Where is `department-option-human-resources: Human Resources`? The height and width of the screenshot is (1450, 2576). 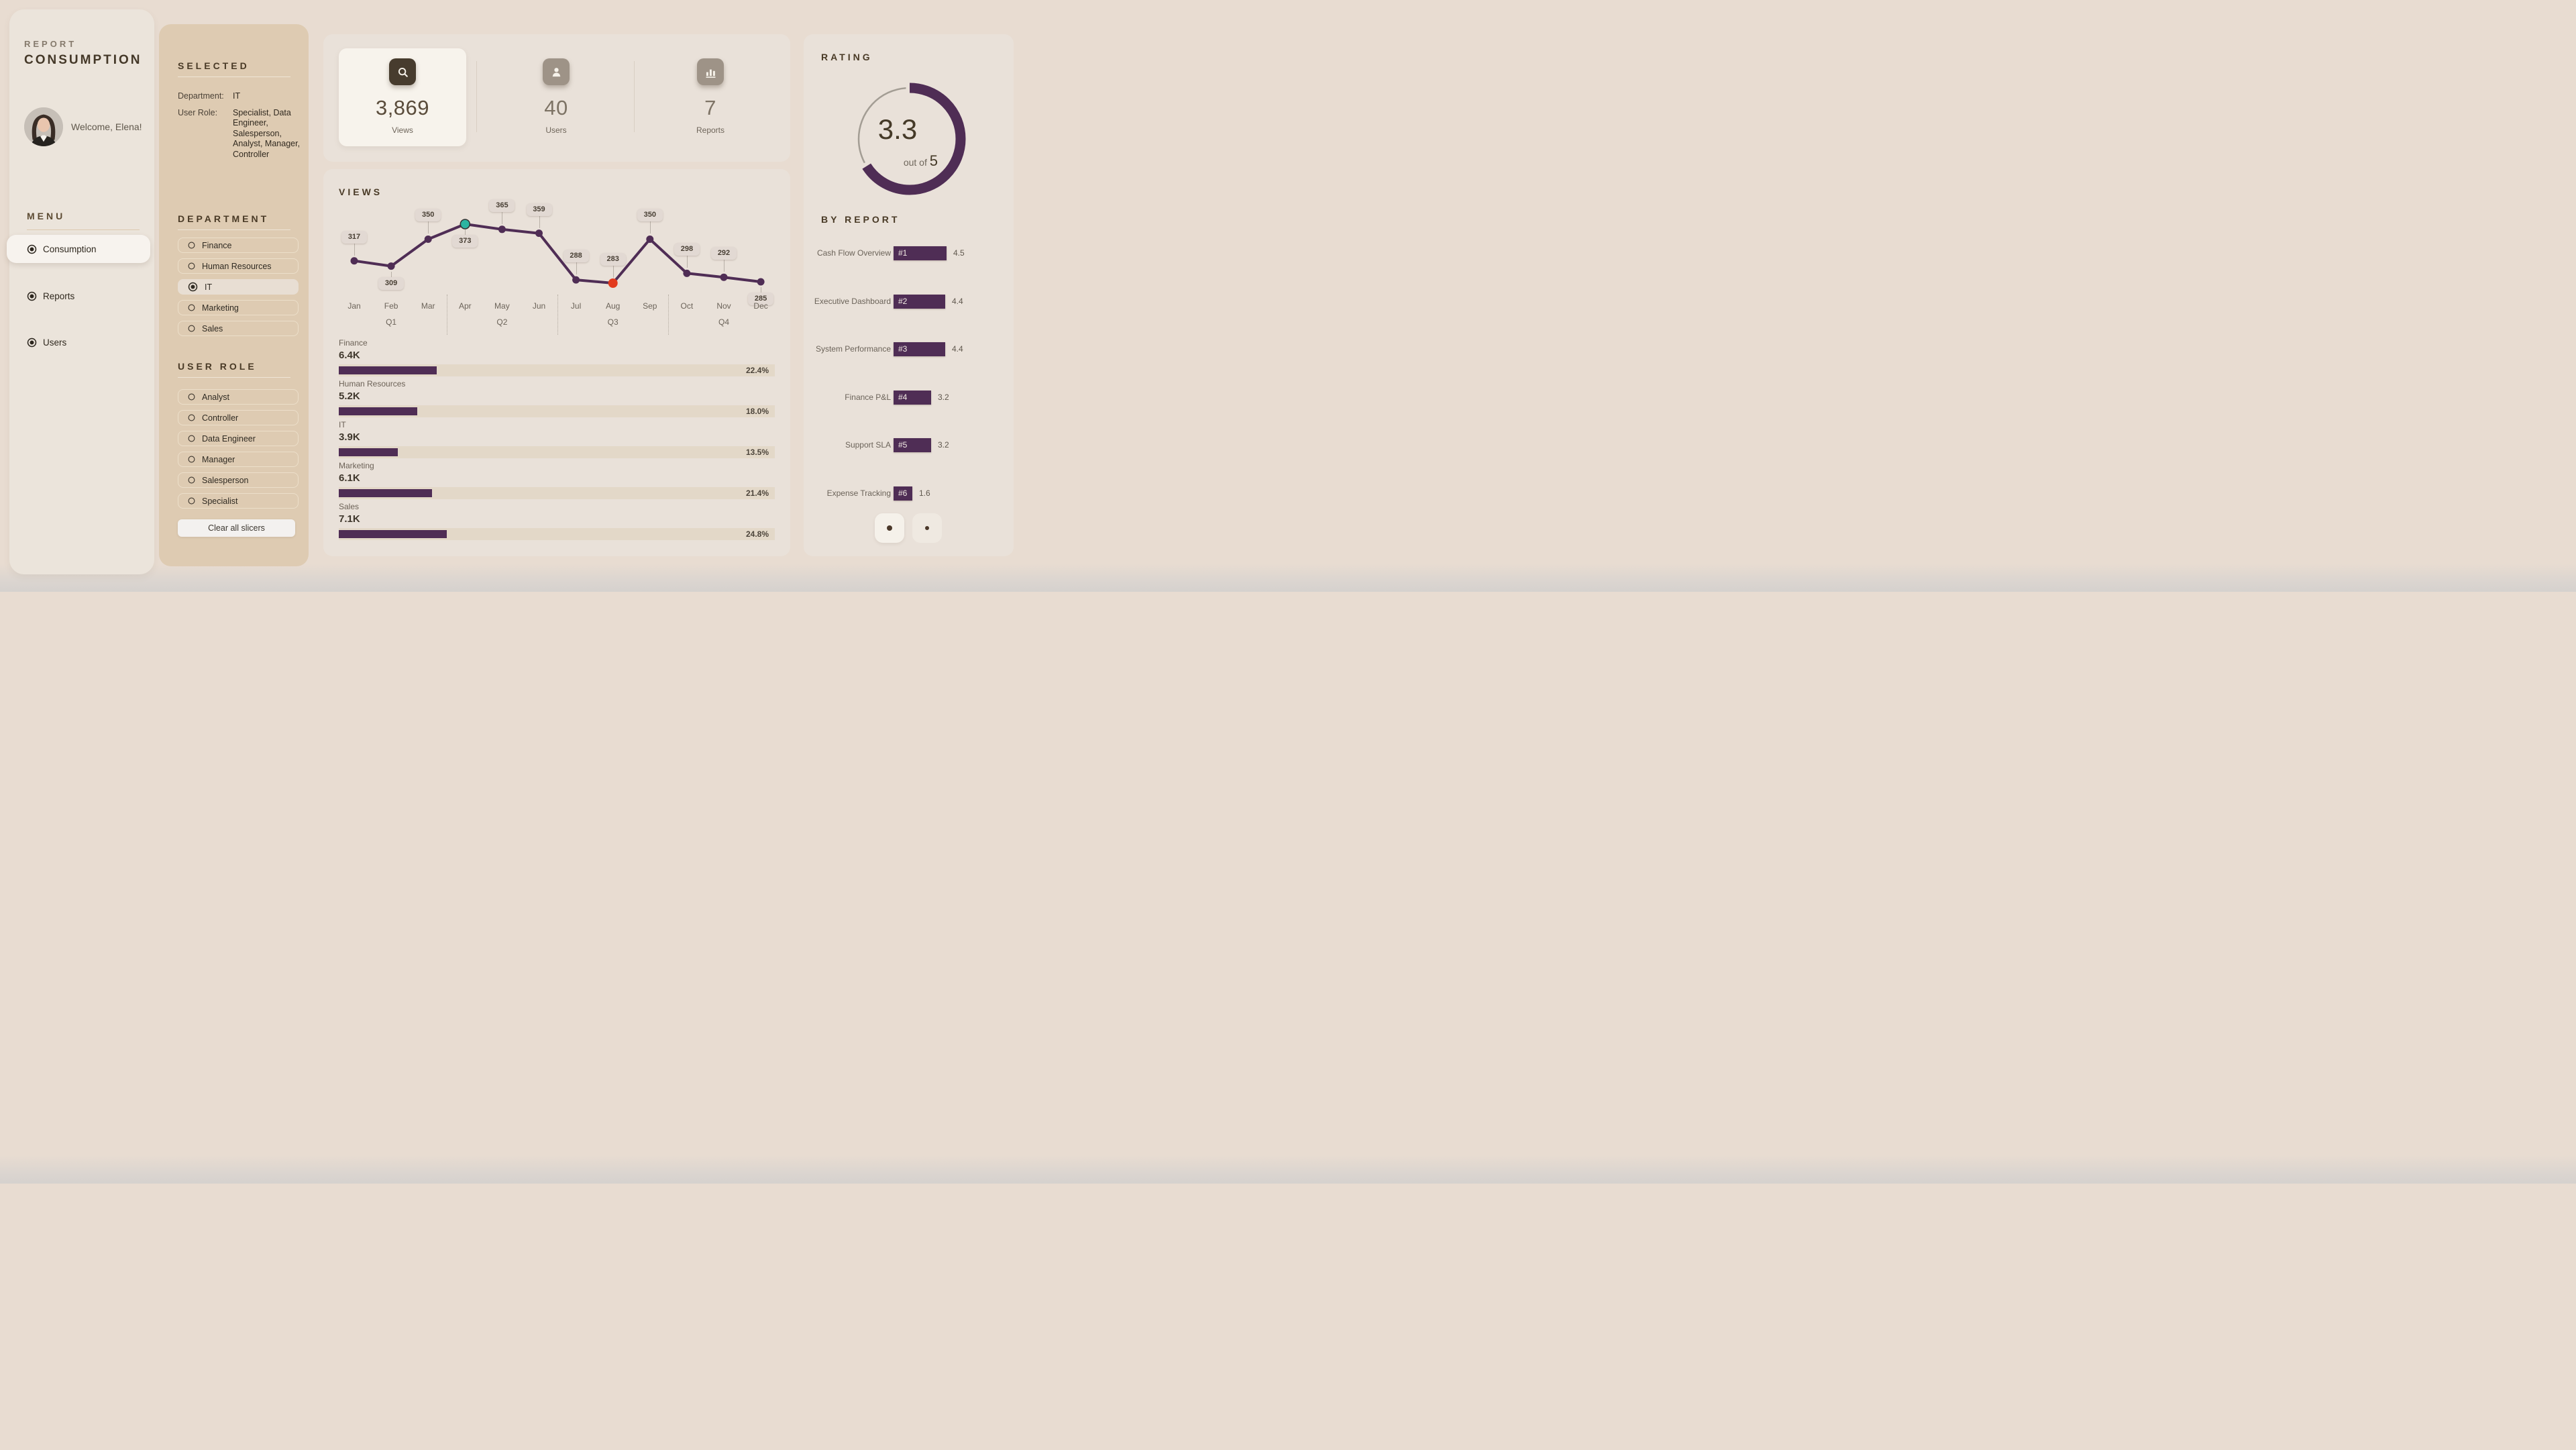 department-option-human-resources: Human Resources is located at coordinates (238, 266).